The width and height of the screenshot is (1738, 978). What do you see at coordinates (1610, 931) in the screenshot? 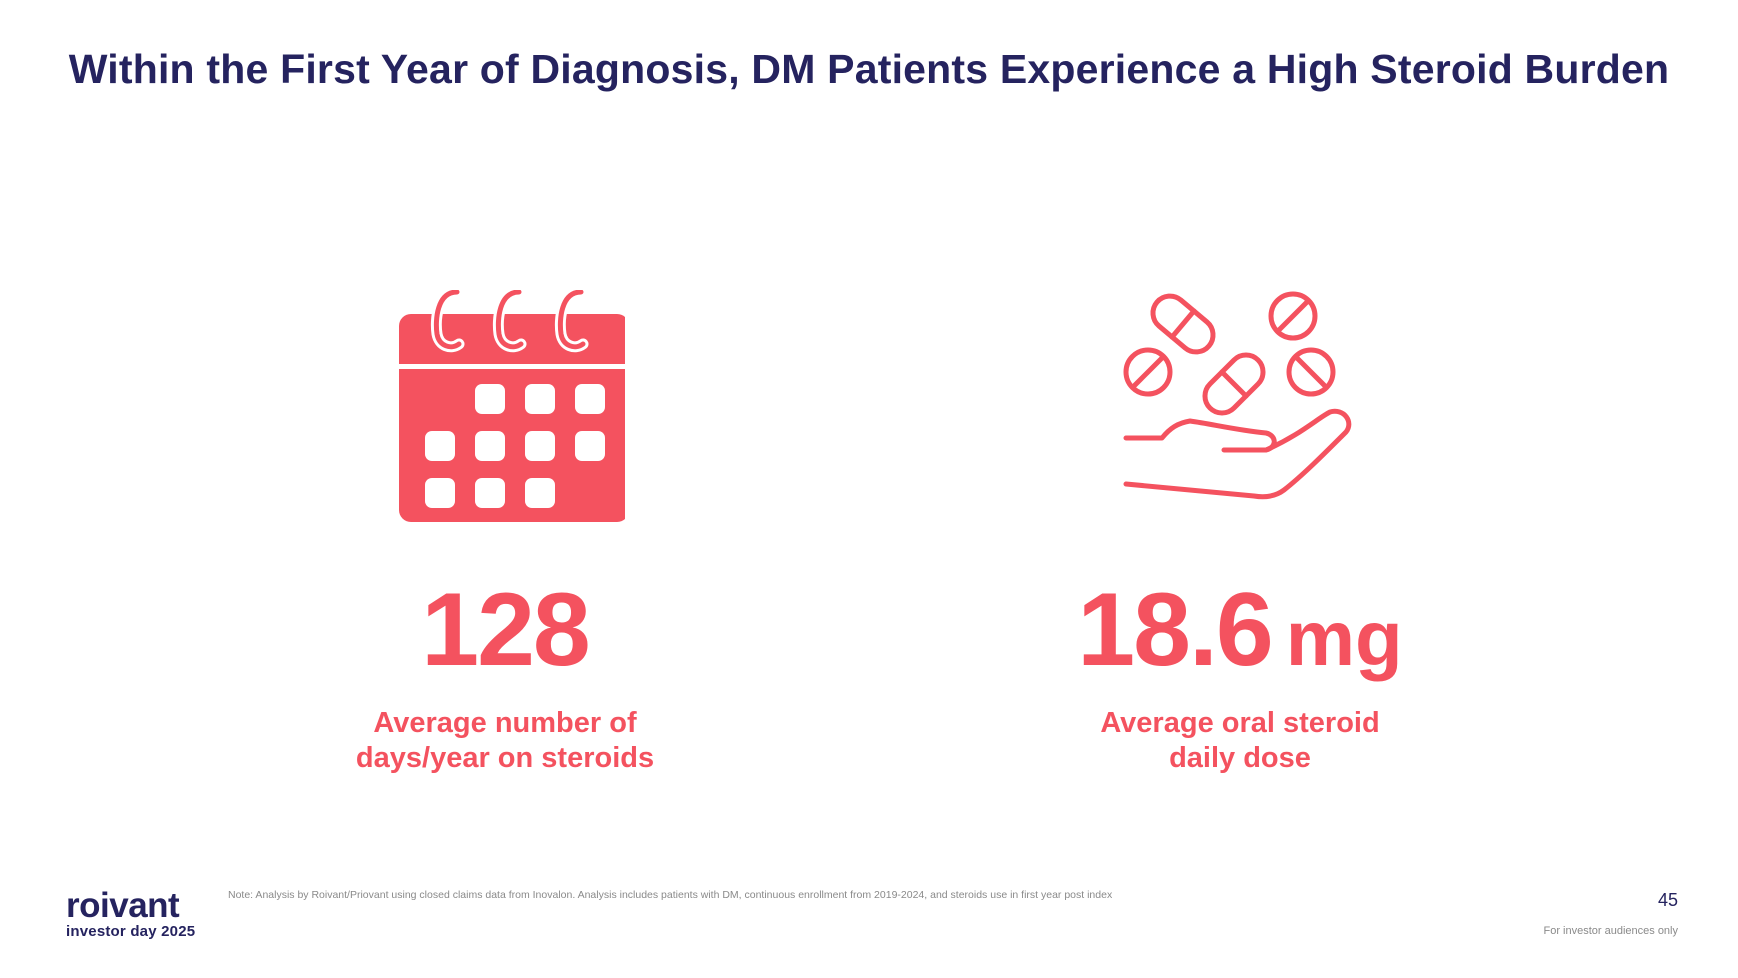
I see `audience-disclaimer: For investor audiences only` at bounding box center [1610, 931].